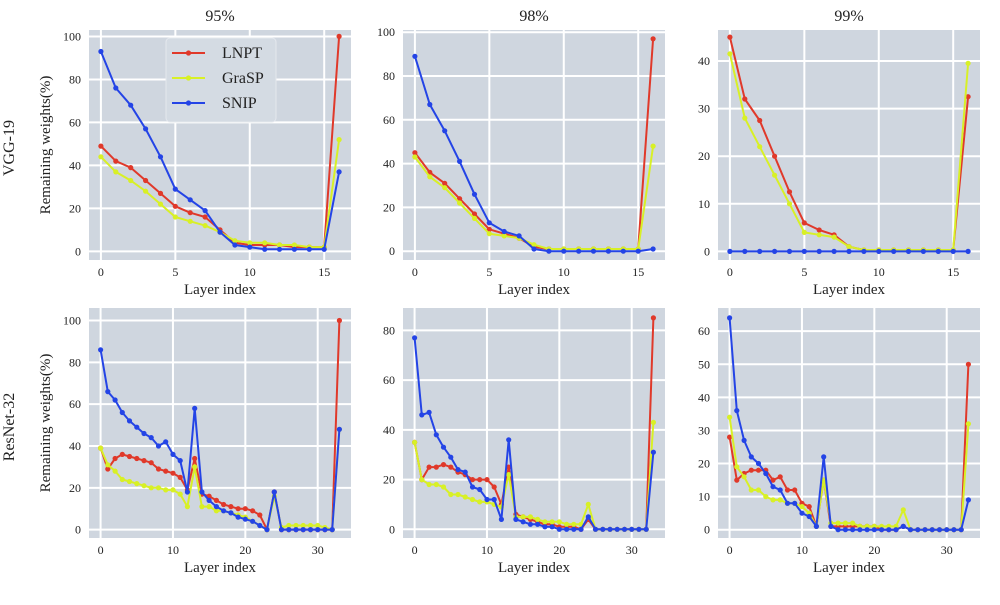 This screenshot has width=1000, height=605. Describe the element at coordinates (524, 442) in the screenshot. I see `panel-5: 0 10 20 30 0 20 40 60 80 Layer index` at that location.